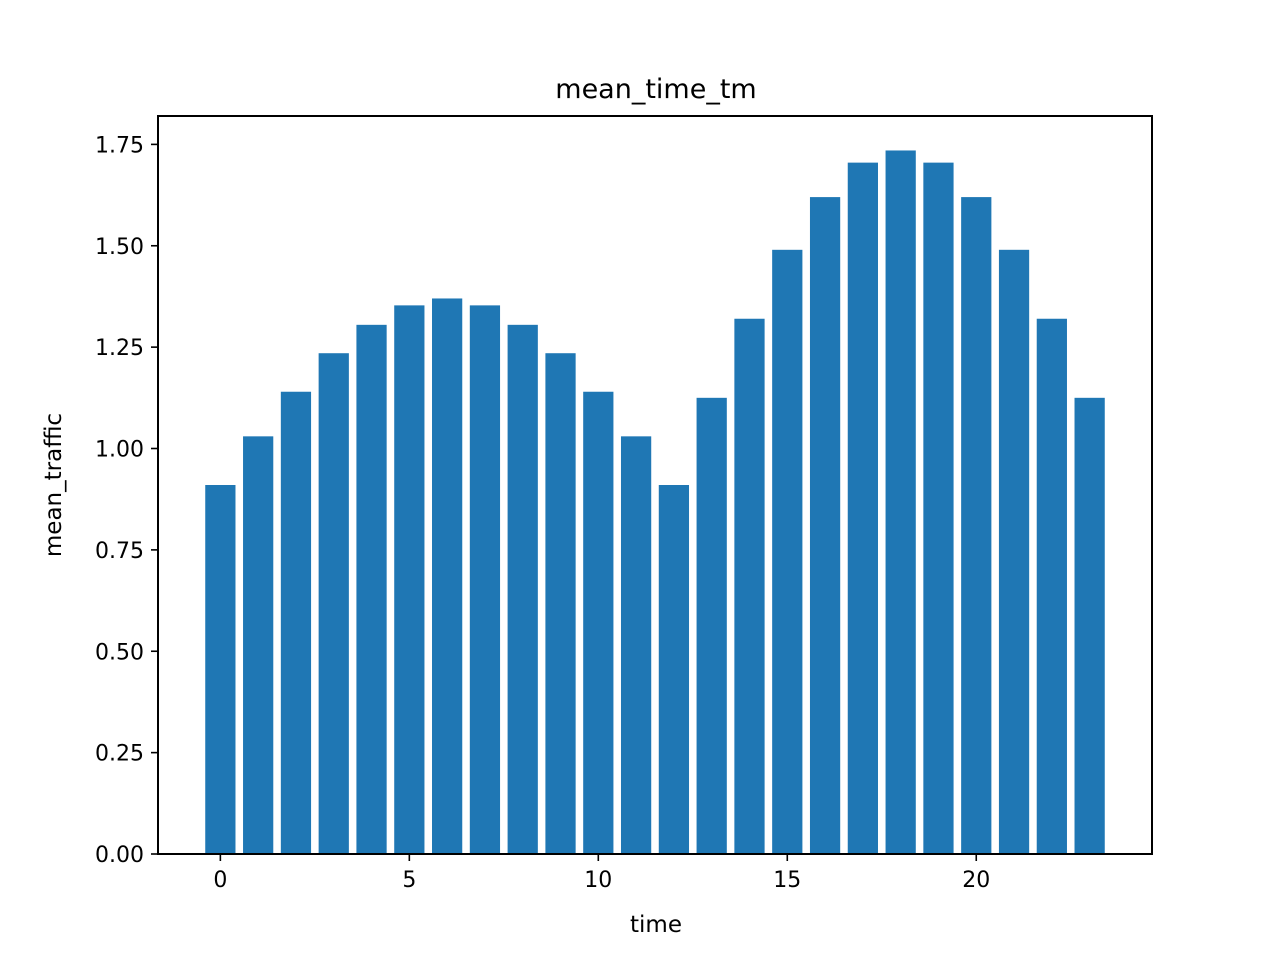 This screenshot has height=964, width=1280. Describe the element at coordinates (54, 485) in the screenshot. I see `y-axis-label: mean_traffic` at that location.